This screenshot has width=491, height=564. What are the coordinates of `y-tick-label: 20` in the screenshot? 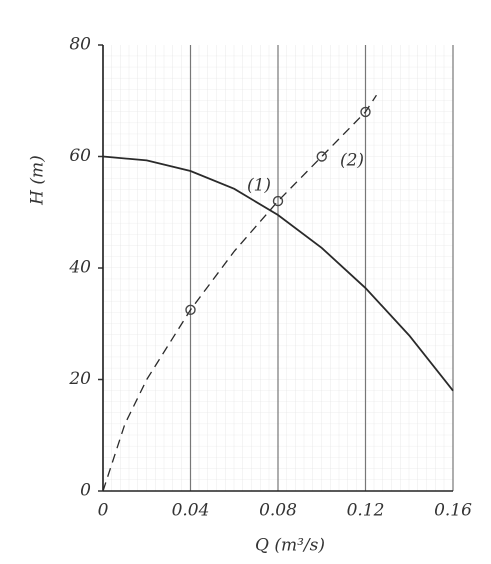 It's located at (79, 379).